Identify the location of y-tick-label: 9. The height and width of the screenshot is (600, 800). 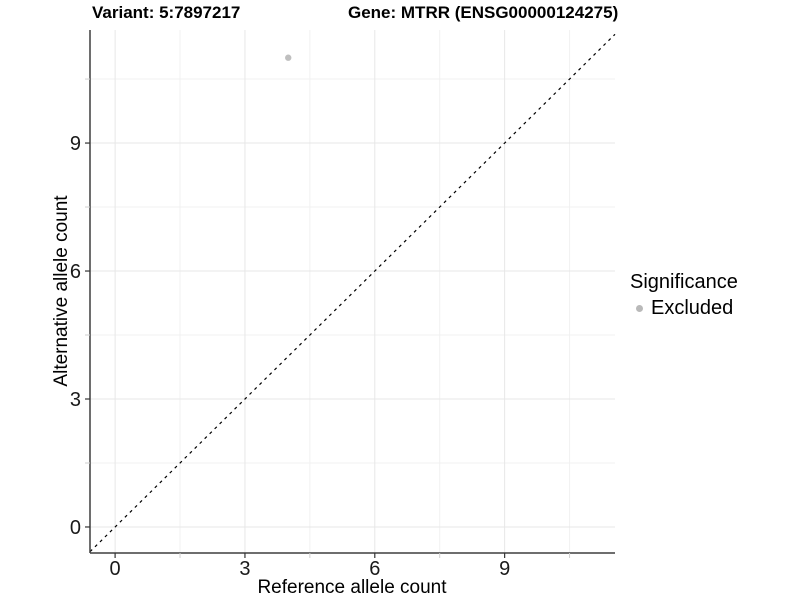
(75, 144).